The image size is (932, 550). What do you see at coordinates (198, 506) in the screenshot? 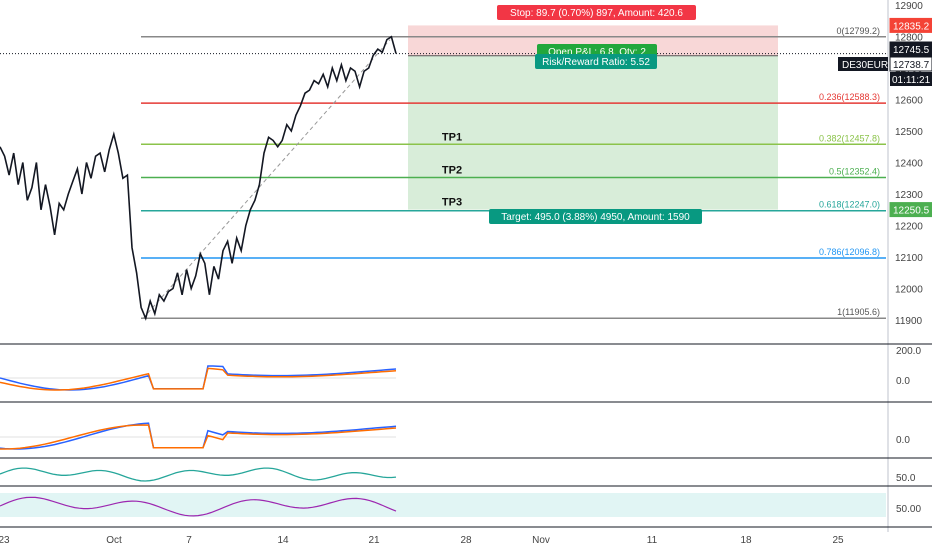
I see `rsi-line` at bounding box center [198, 506].